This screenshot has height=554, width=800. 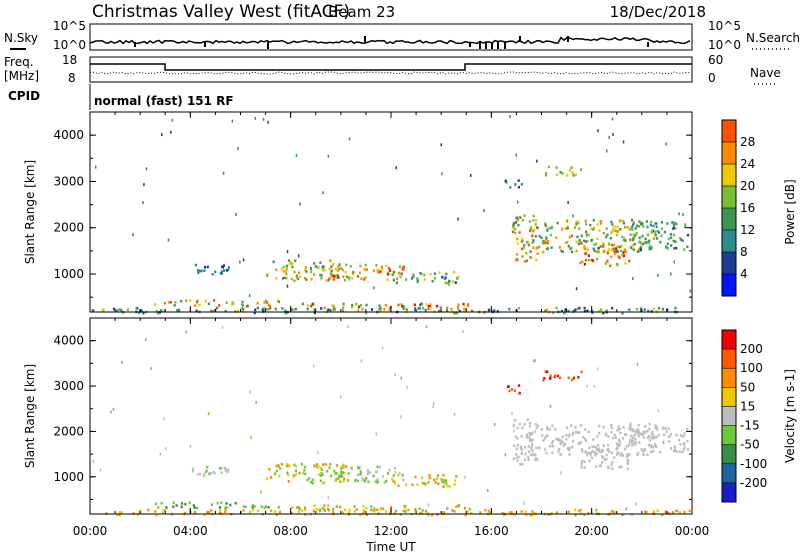 What do you see at coordinates (744, 416) in the screenshot?
I see `velocity-colorbar: 200 100 50 15 -15 -50 -100 -200` at bounding box center [744, 416].